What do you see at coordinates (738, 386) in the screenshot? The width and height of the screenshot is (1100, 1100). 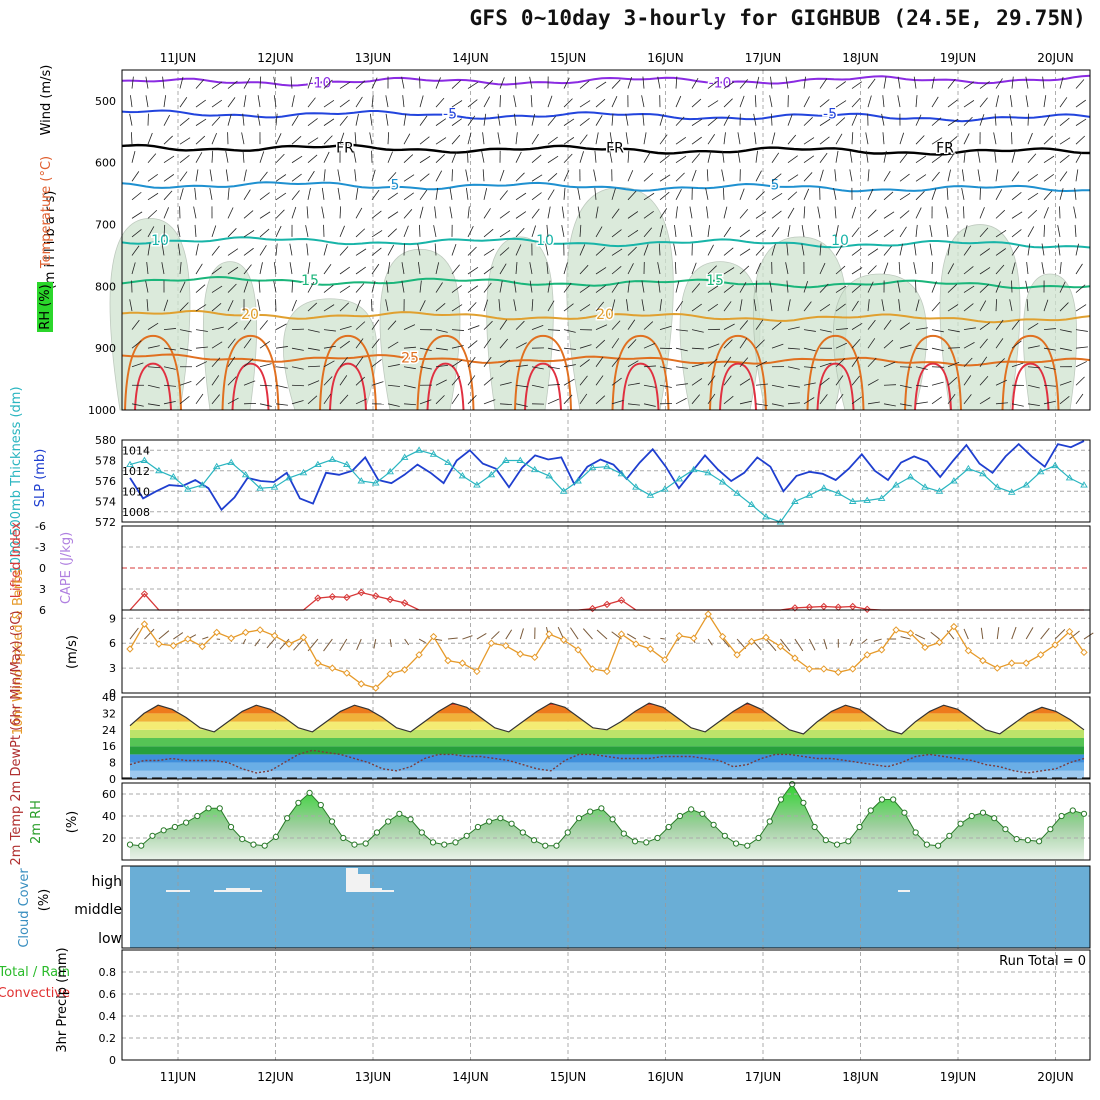 I see `hot-contour` at bounding box center [738, 386].